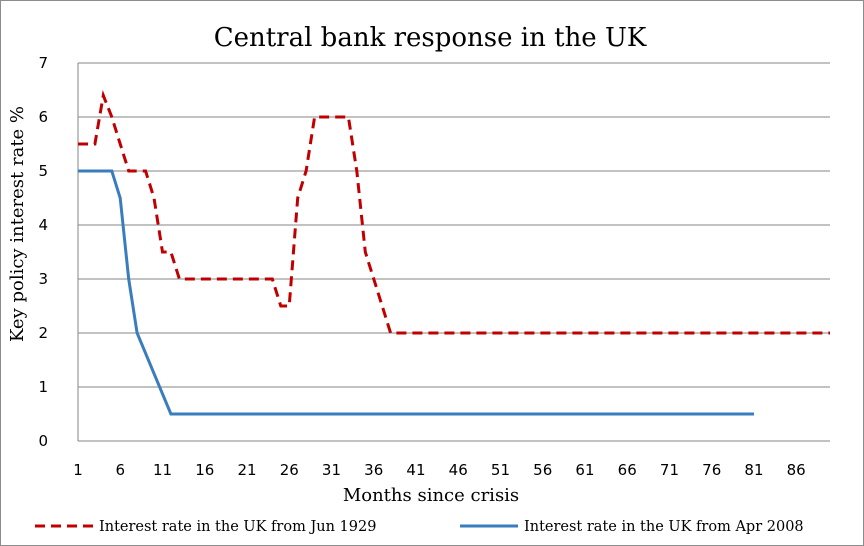  I want to click on x-tick-labels: 1 6 11 16 21 26 31 36 41 46 51 56 61 66 71 76 81 86, so click(439, 470).